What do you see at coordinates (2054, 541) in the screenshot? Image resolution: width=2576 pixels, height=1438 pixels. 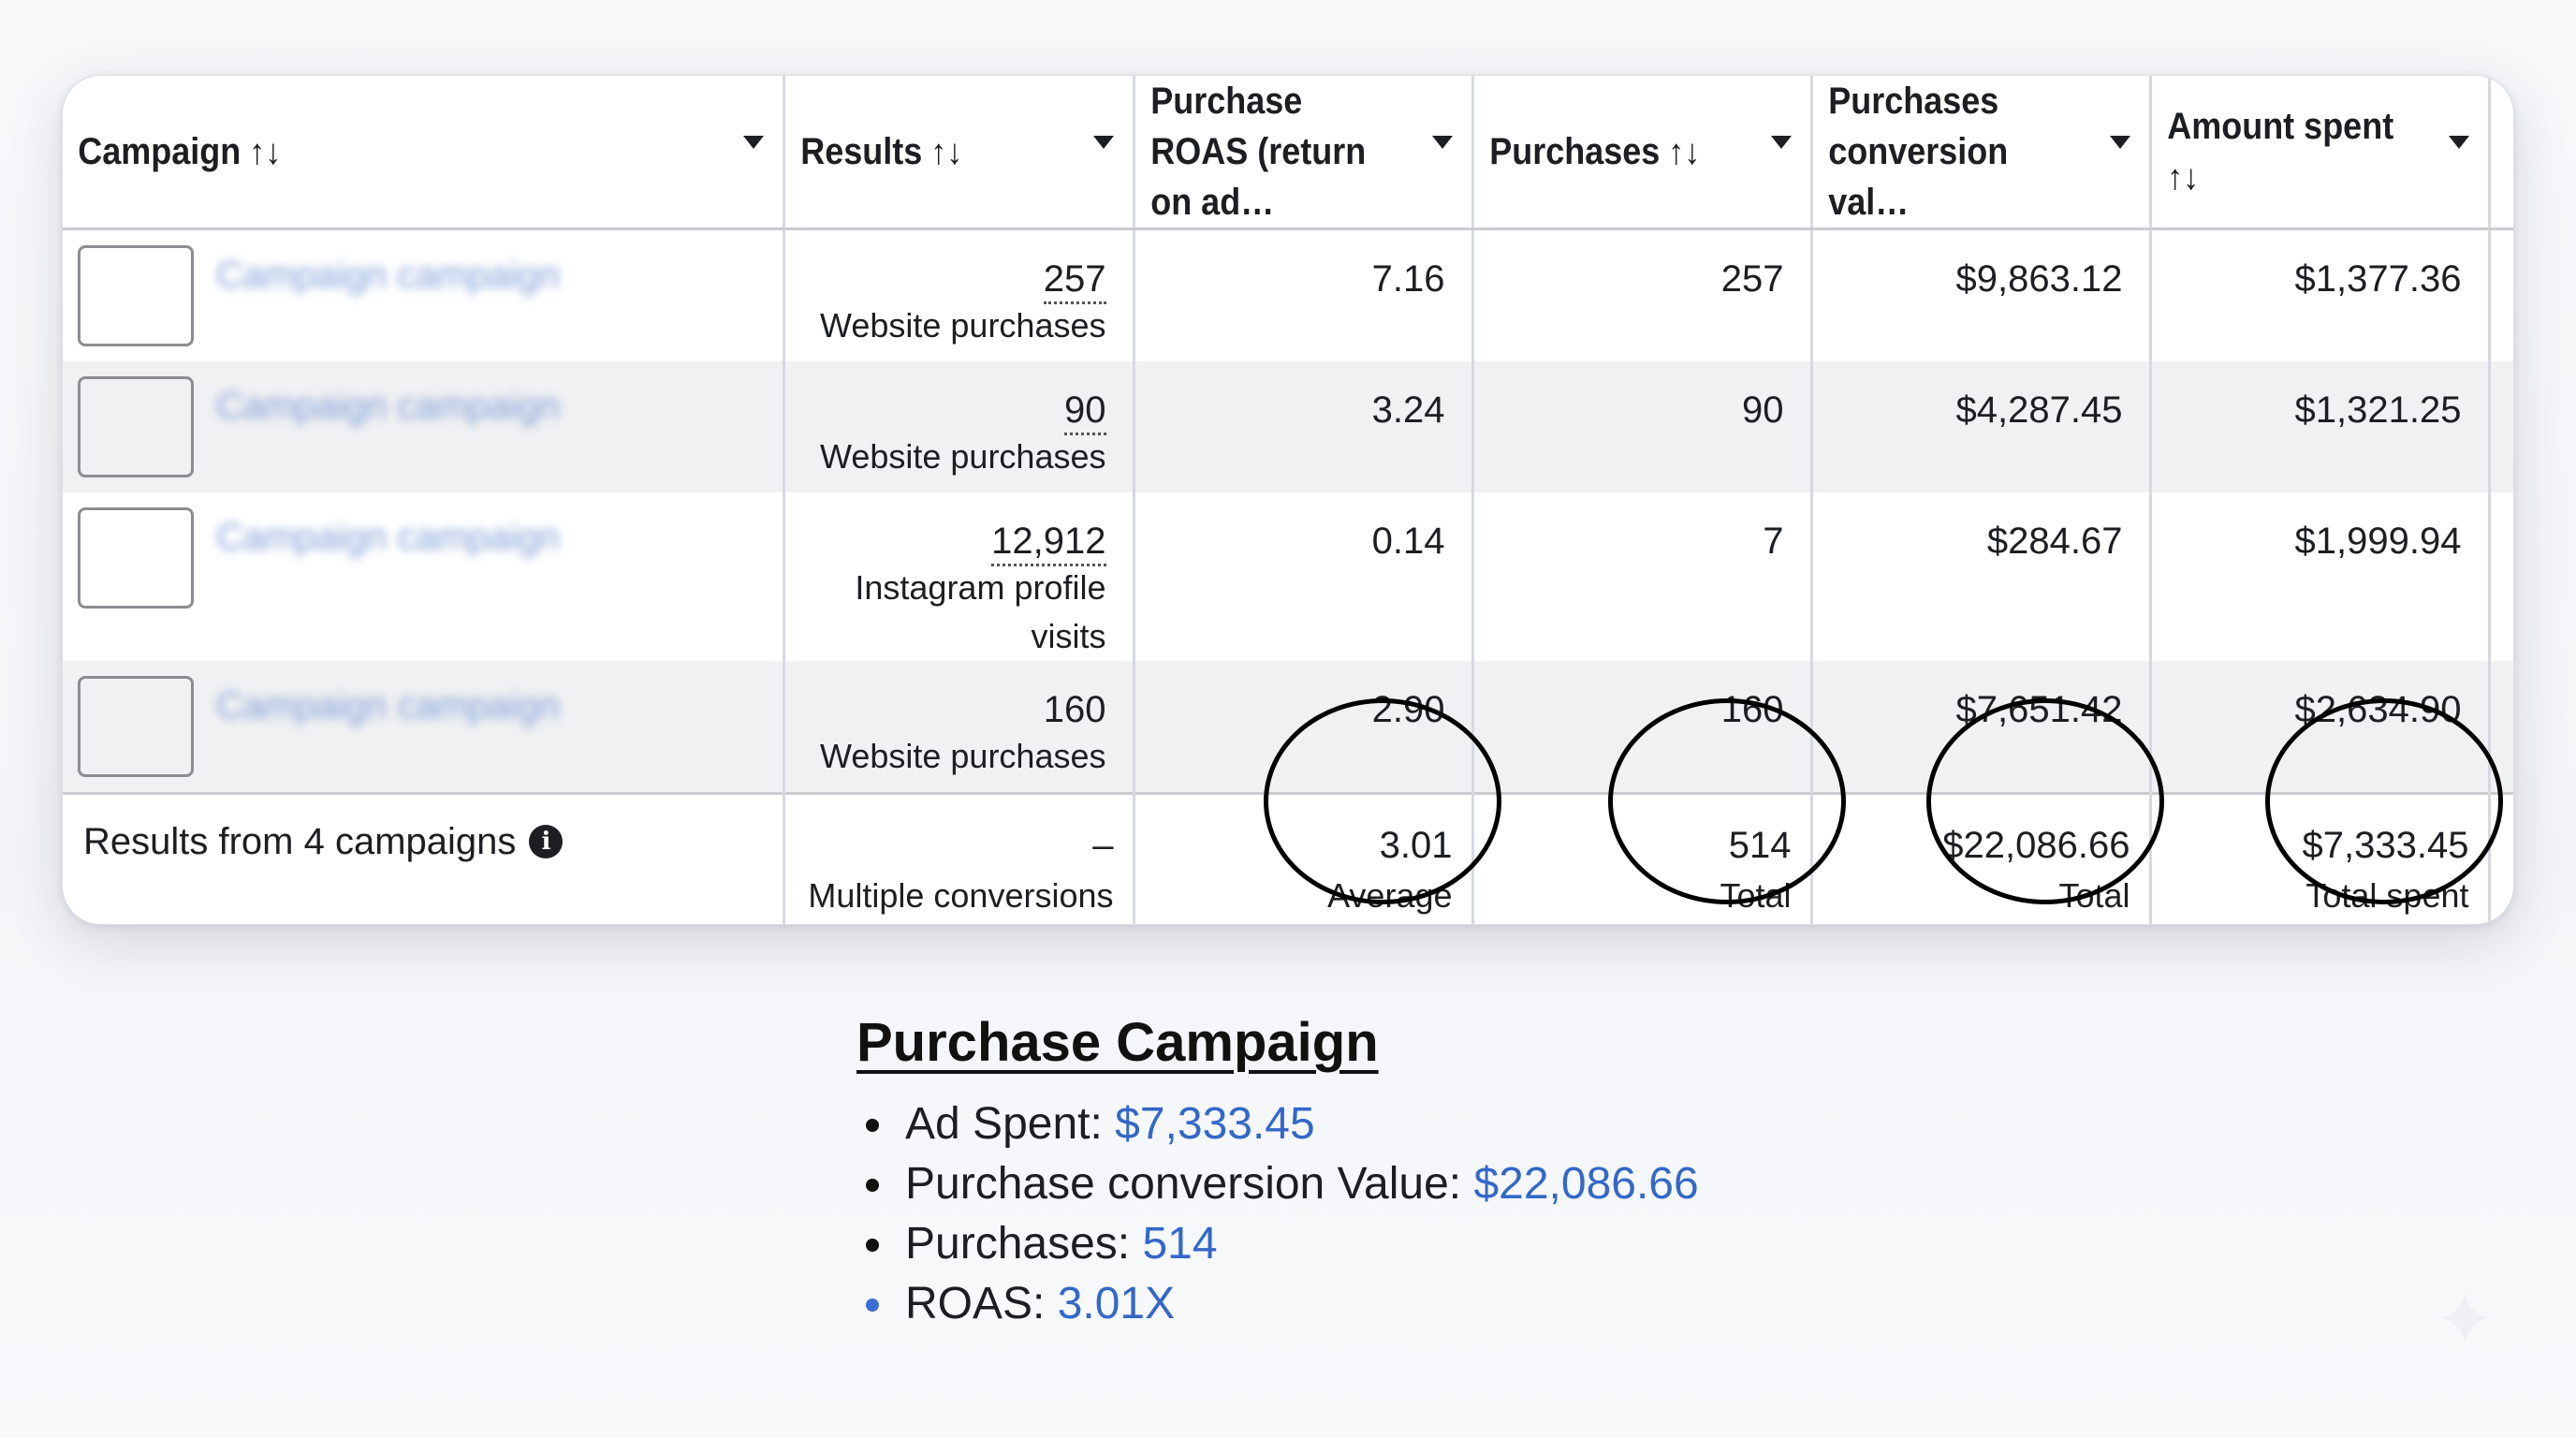 I see `conversion-value: $284.67` at bounding box center [2054, 541].